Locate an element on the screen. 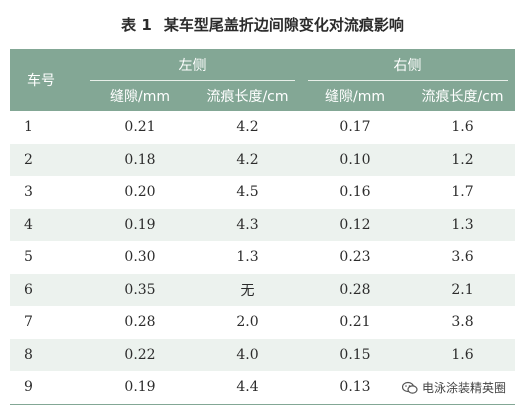  left-trace-cell: 4.5 is located at coordinates (247, 192).